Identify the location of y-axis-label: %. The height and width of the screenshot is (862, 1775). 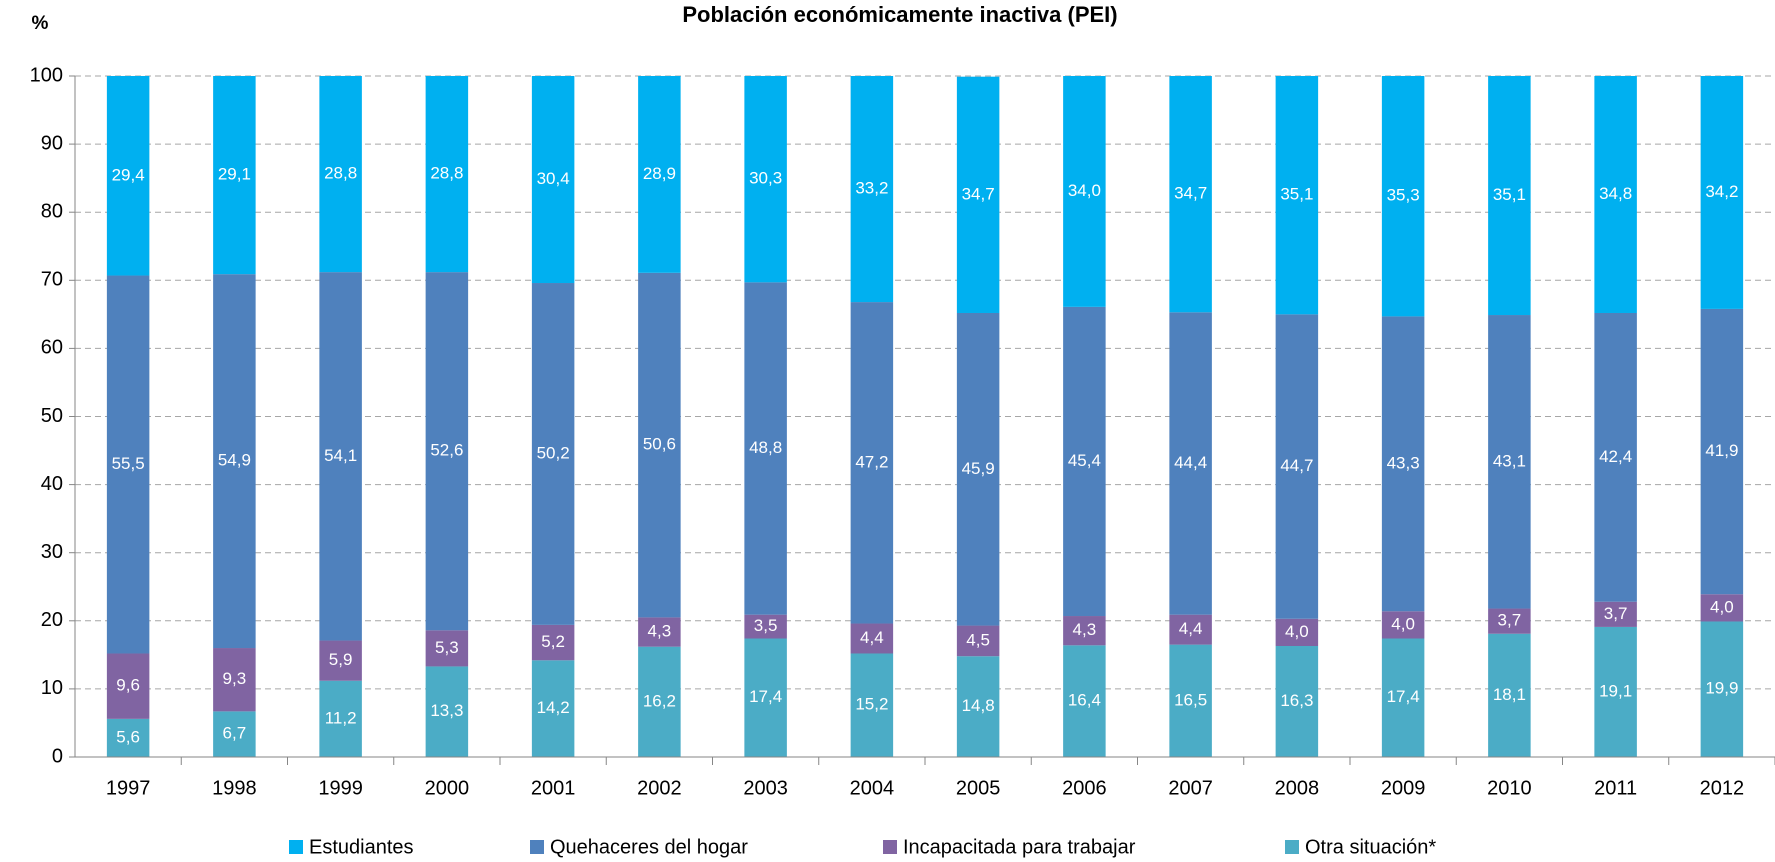
(40, 23).